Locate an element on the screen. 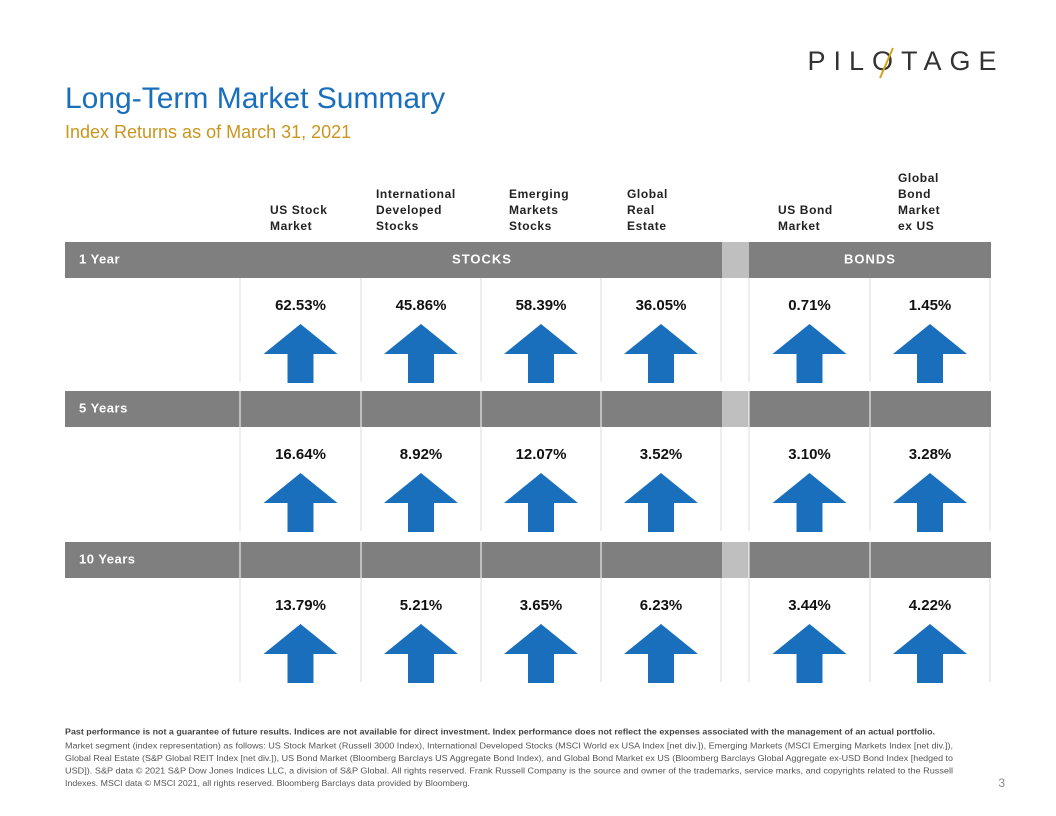 The height and width of the screenshot is (816, 1056). return-value: 3.65% is located at coordinates (541, 605).